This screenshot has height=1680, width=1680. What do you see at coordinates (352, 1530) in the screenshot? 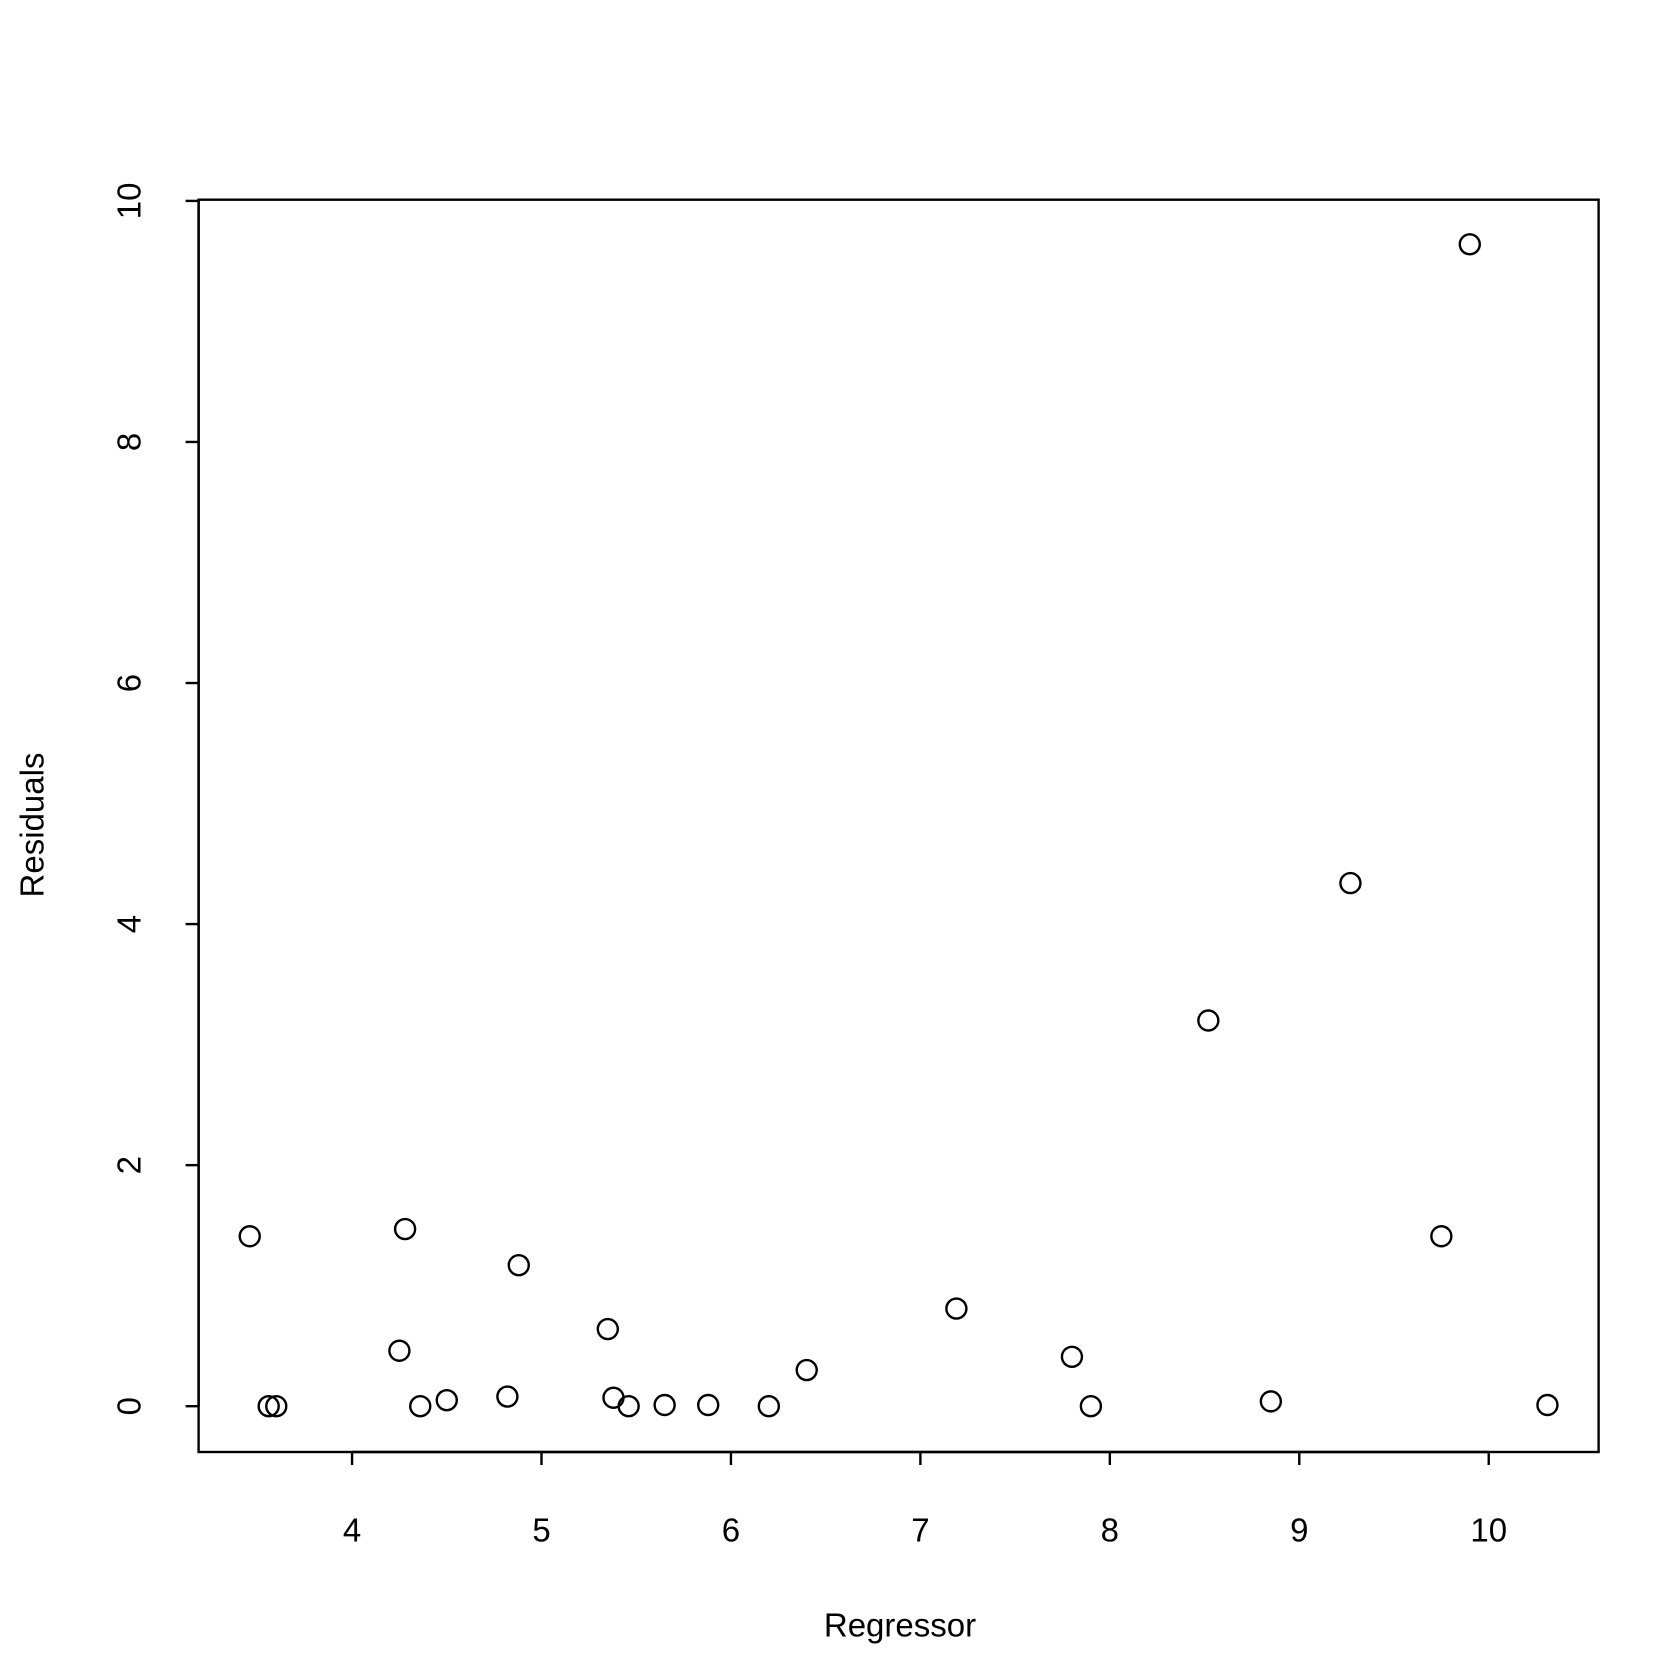
I see `x-tick-label: 4` at bounding box center [352, 1530].